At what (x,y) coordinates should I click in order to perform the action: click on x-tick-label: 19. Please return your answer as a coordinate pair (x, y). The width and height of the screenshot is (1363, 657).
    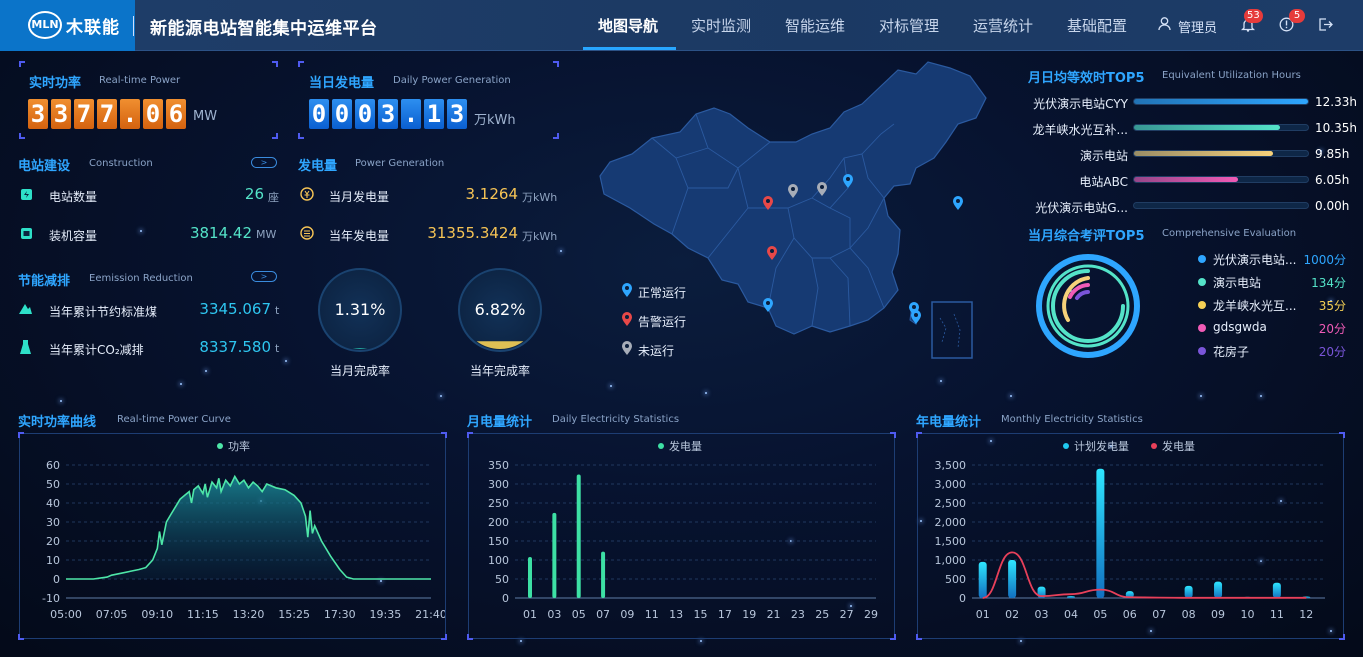
    Looking at the image, I should click on (749, 614).